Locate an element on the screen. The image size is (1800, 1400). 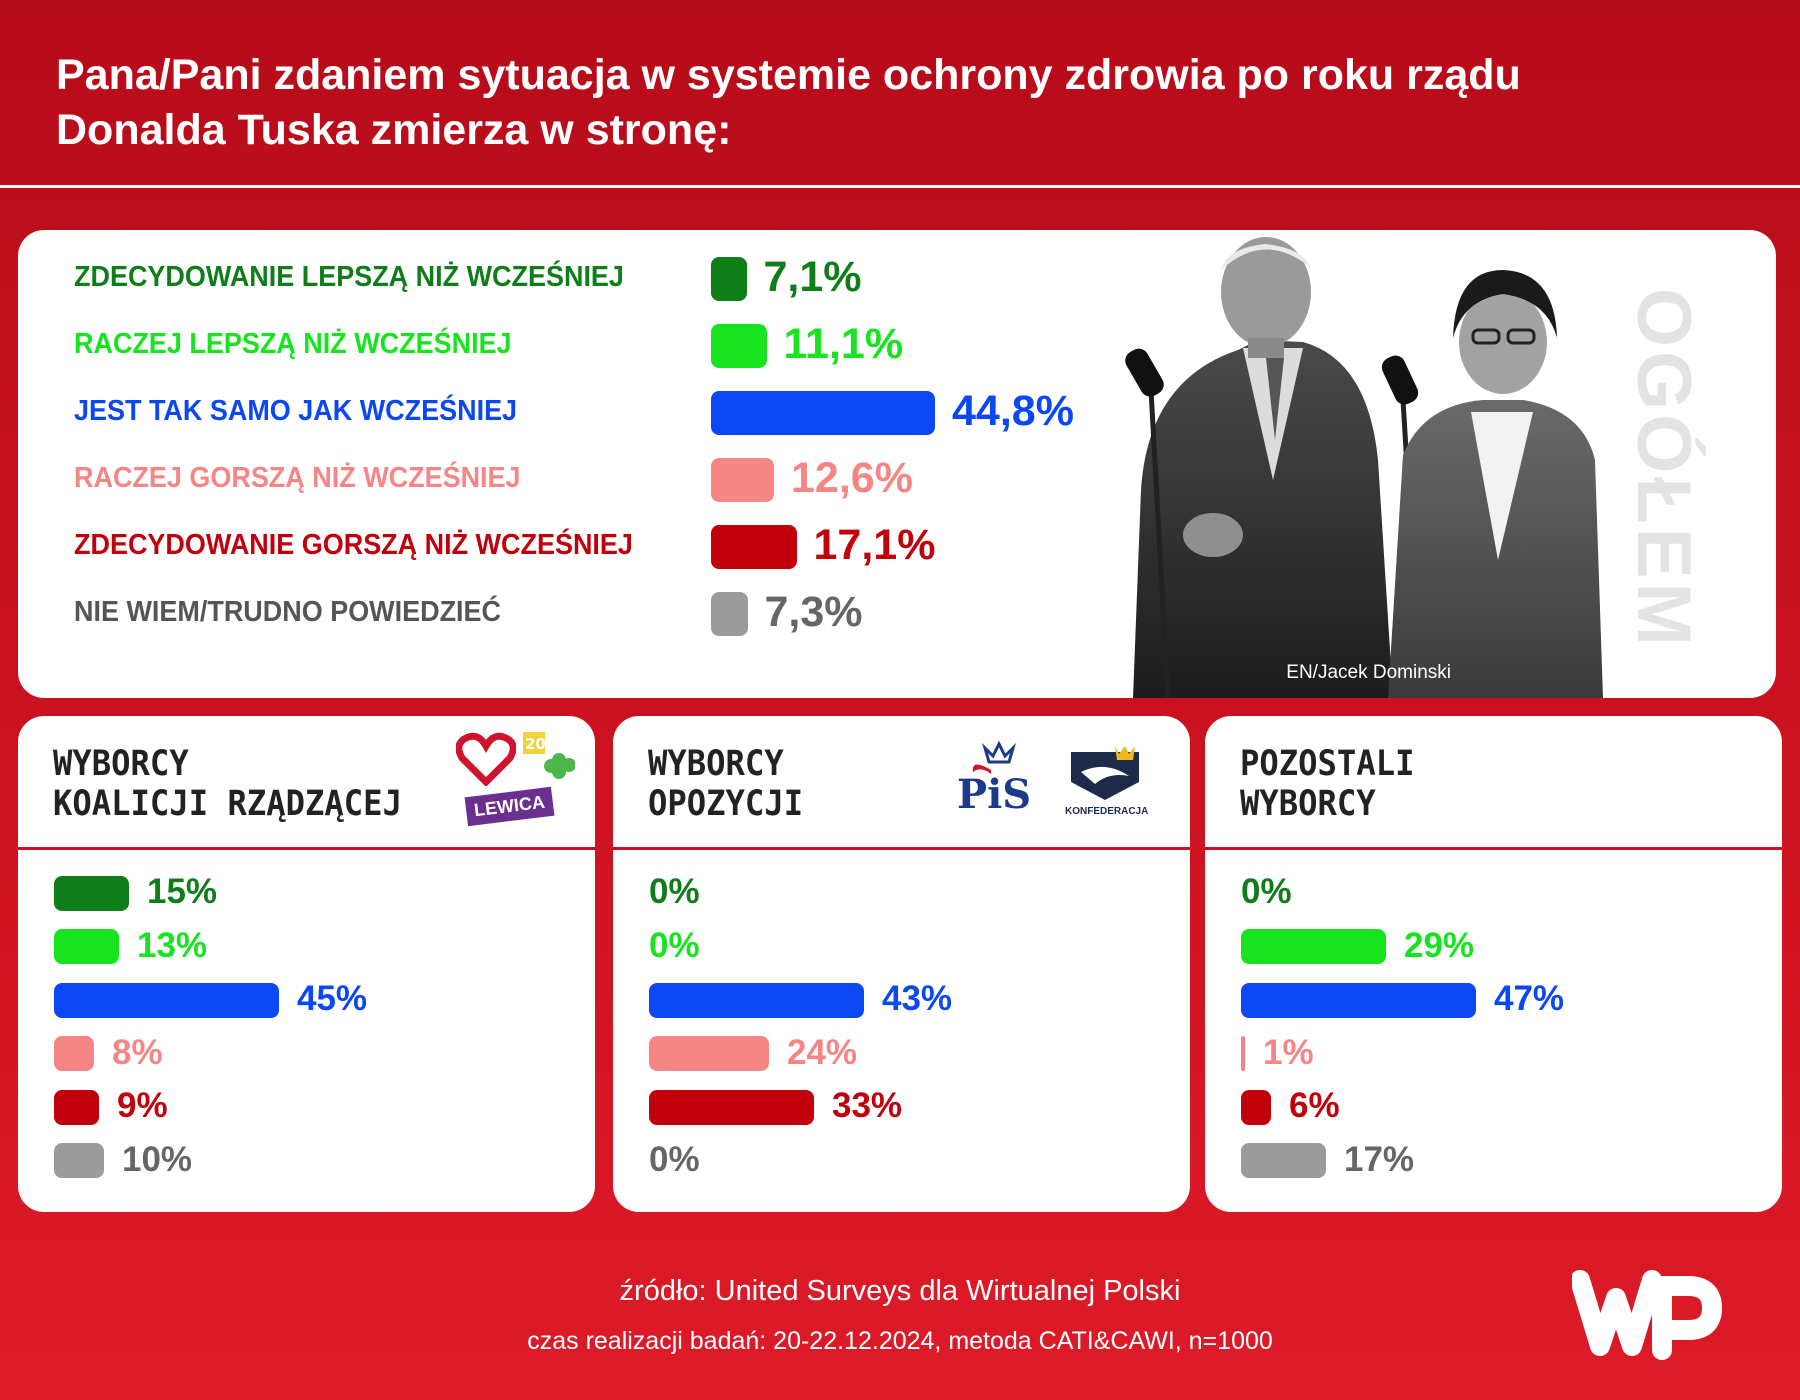
value-label-rather_better: 0% is located at coordinates (674, 945).